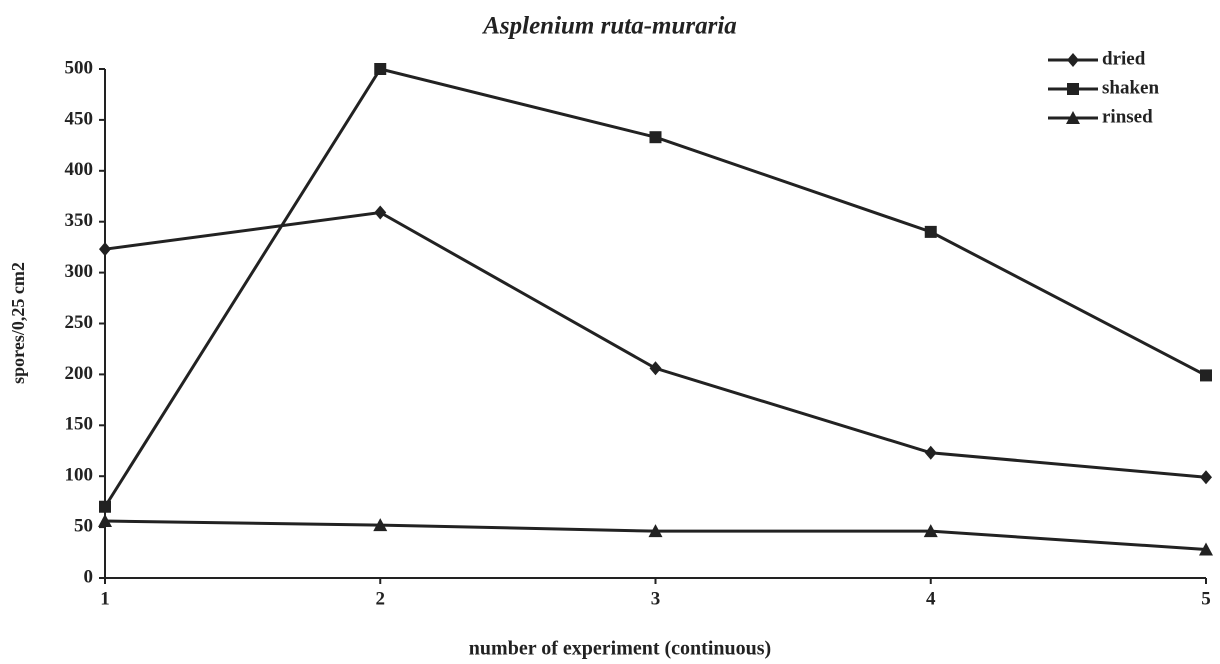 Image resolution: width=1220 pixels, height=664 pixels. I want to click on y-tick-label: 500, so click(79, 67).